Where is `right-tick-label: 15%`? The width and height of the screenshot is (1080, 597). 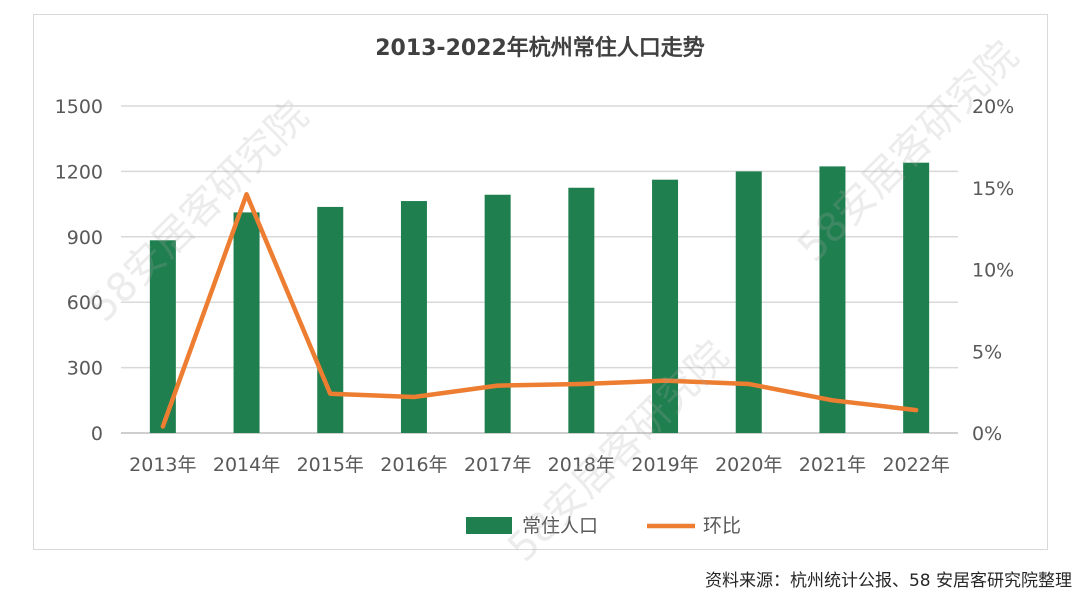 right-tick-label: 15% is located at coordinates (993, 189).